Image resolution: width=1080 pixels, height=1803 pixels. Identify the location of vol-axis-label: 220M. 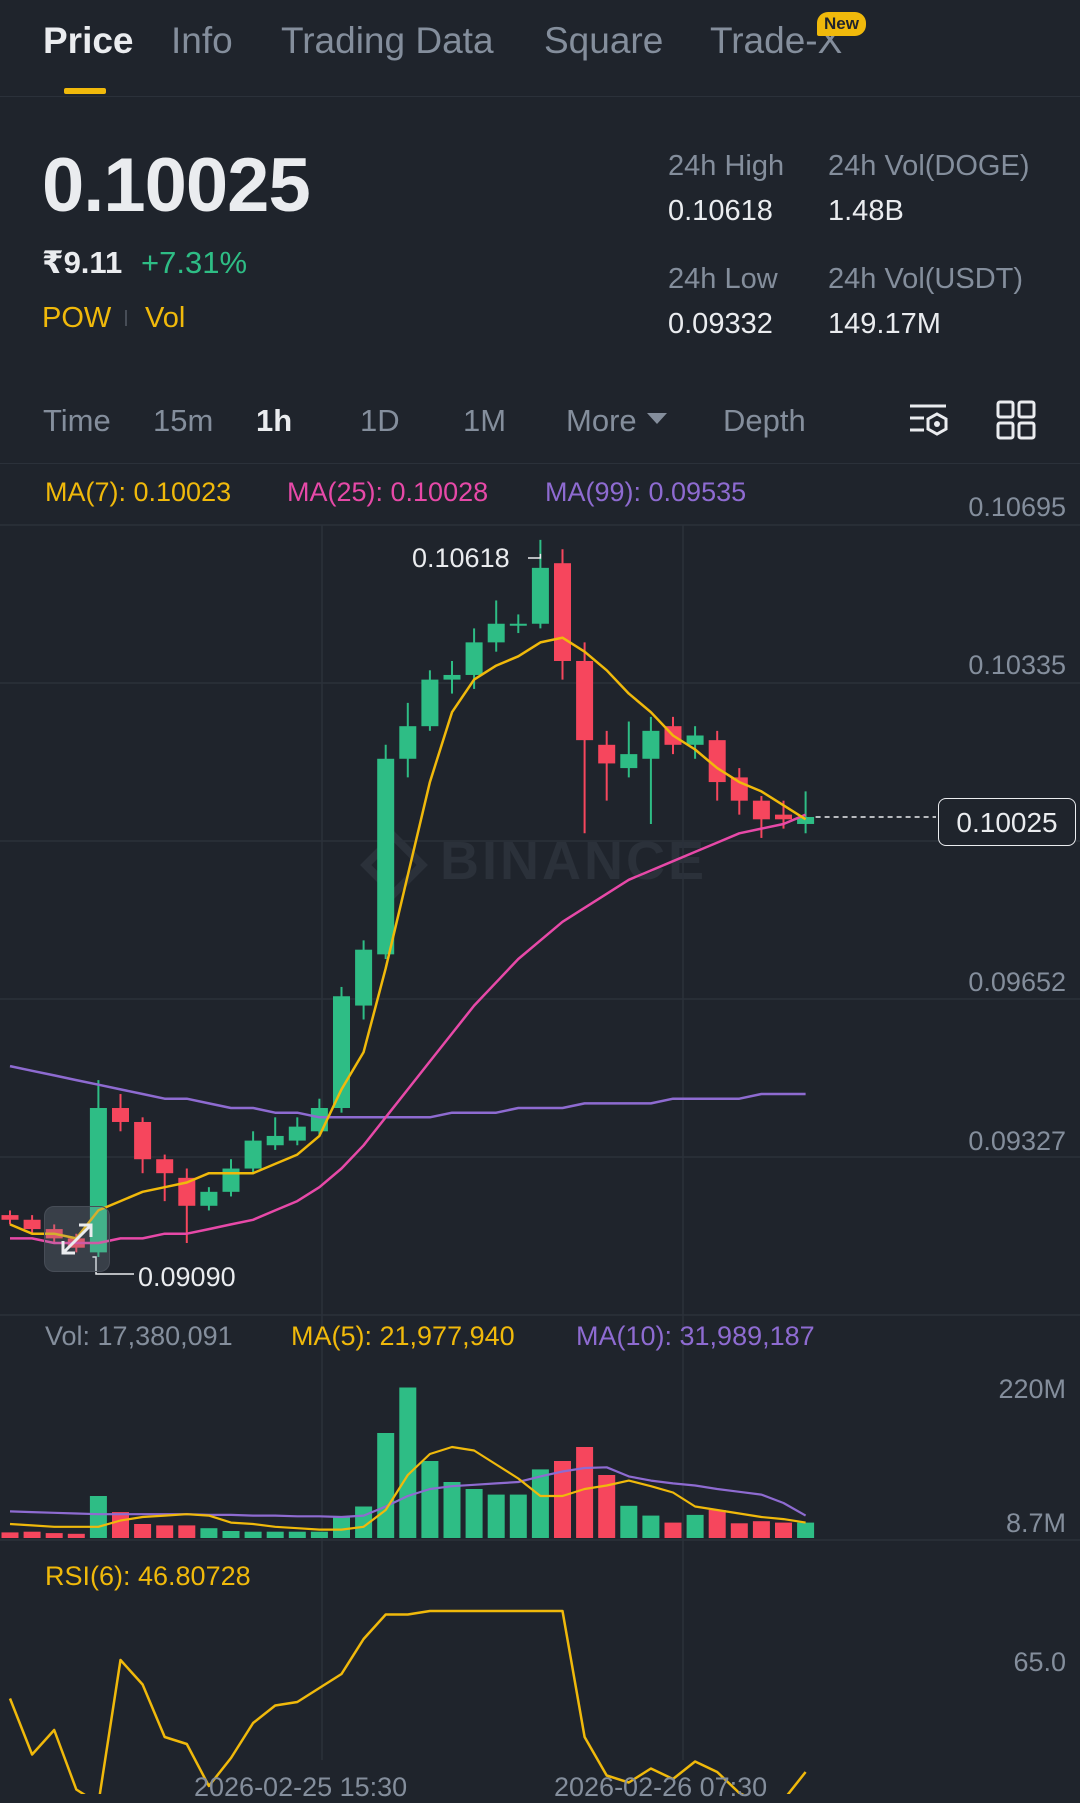
(1032, 1389).